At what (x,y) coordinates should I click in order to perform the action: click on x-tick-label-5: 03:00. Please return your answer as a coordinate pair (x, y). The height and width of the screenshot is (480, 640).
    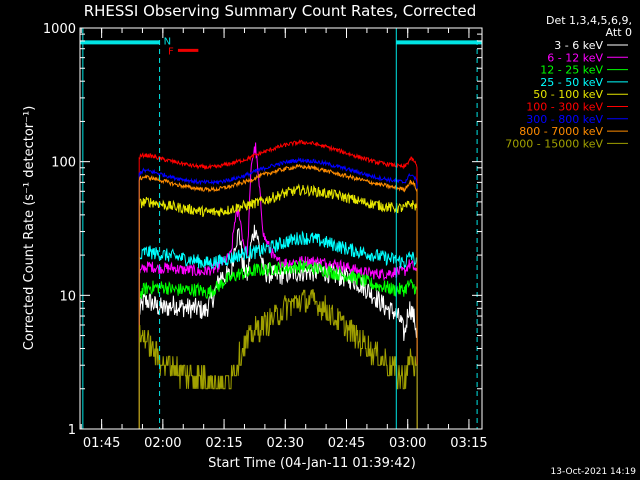
    Looking at the image, I should click on (407, 443).